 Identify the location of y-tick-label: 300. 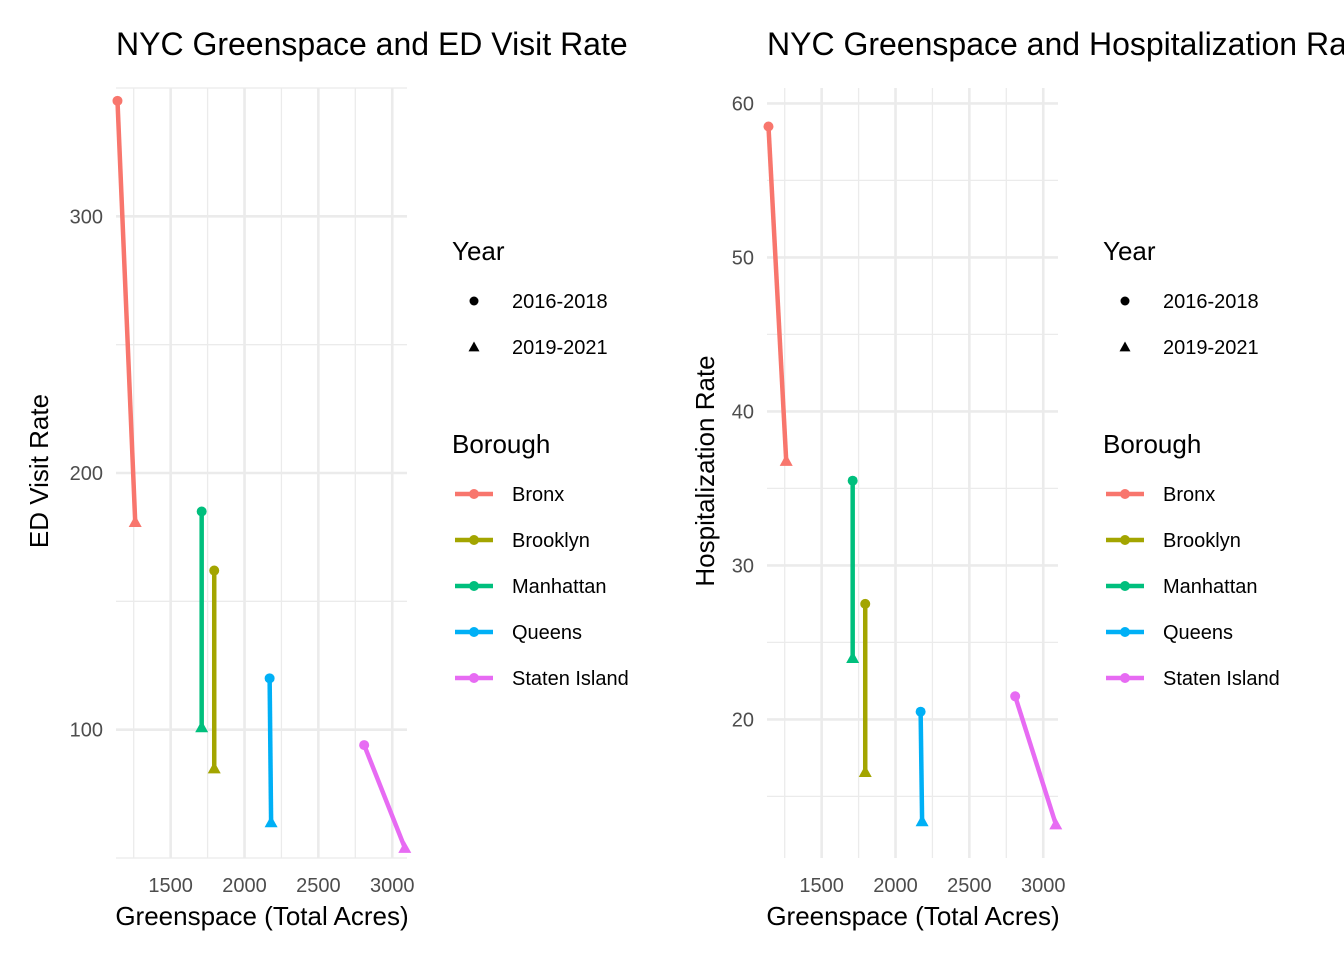
(86, 217).